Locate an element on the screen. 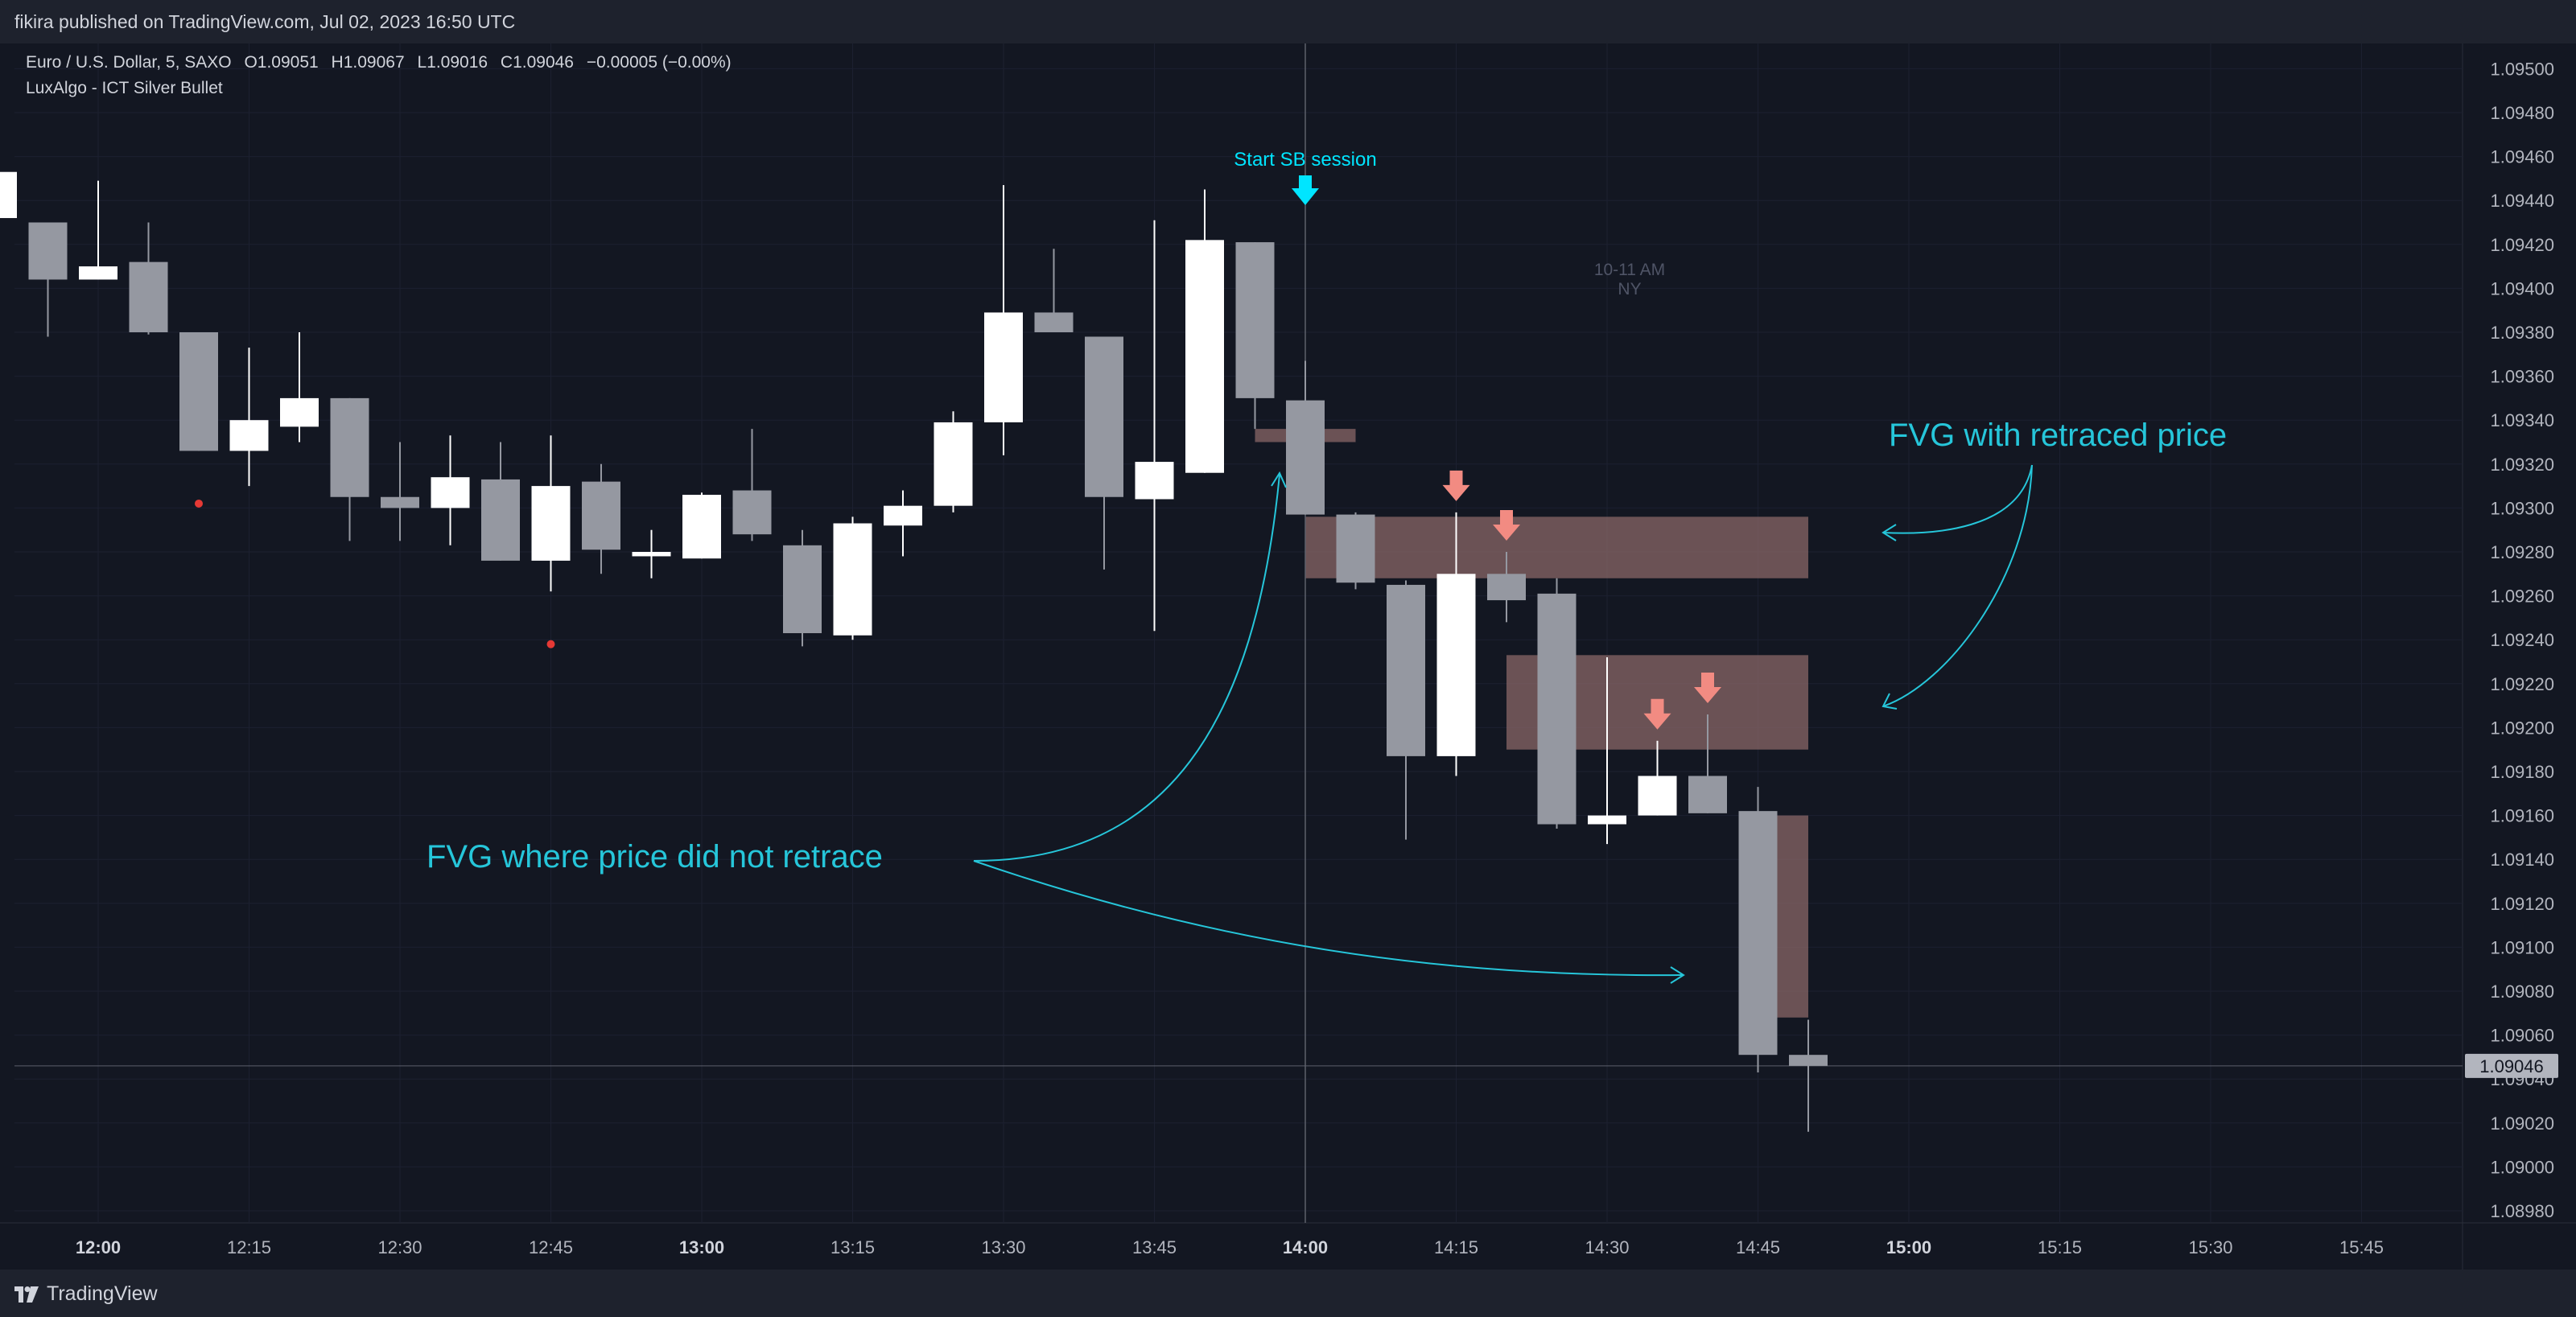 Image resolution: width=2576 pixels, height=1317 pixels. price-tick-label: 1.09440 is located at coordinates (2522, 201).